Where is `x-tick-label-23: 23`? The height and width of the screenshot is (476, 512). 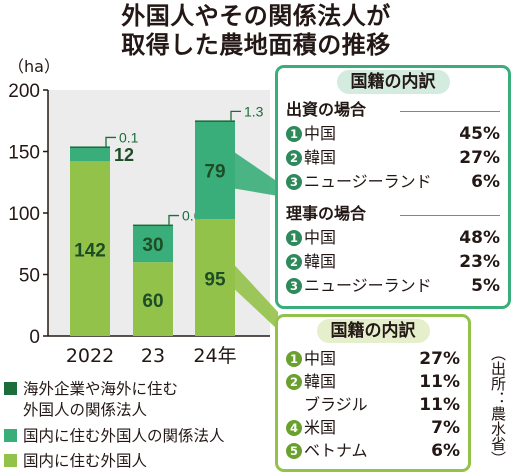
x-tick-label-23: 23 is located at coordinates (153, 356).